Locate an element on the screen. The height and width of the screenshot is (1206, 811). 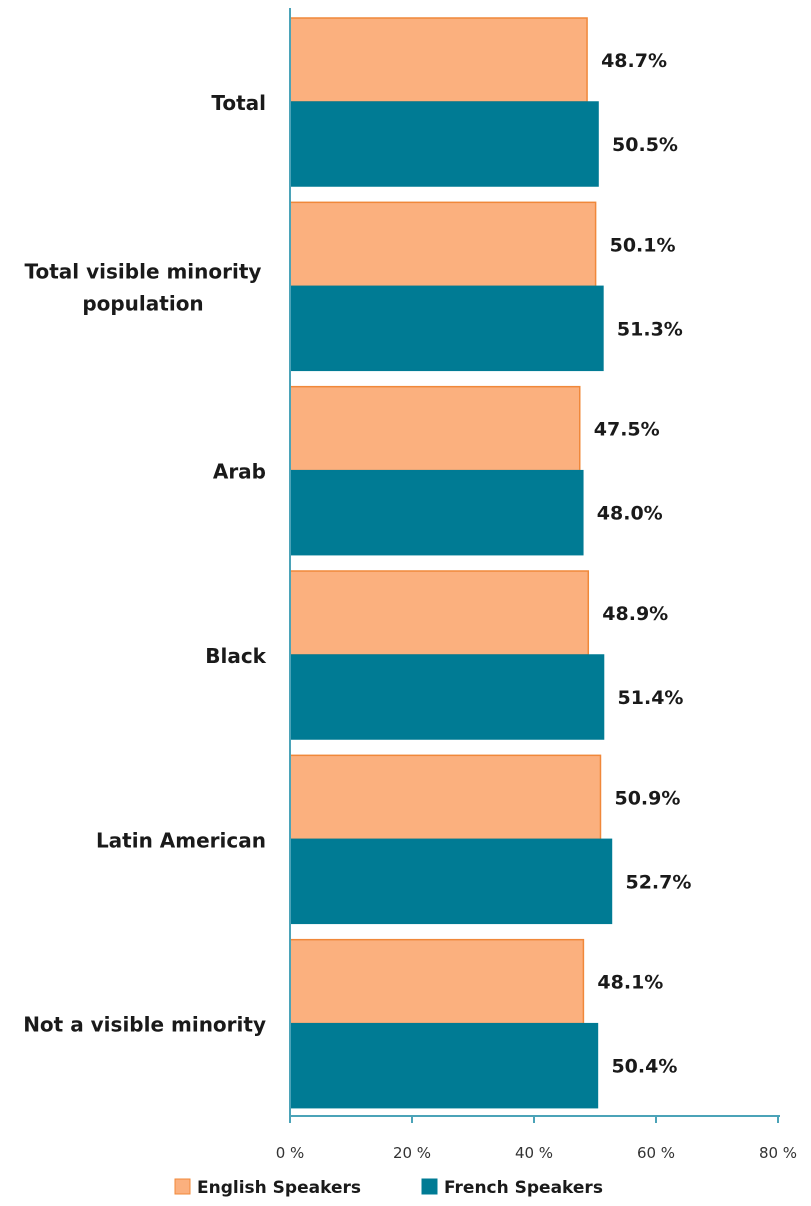
value-label-english-5: 48.1% is located at coordinates (630, 983).